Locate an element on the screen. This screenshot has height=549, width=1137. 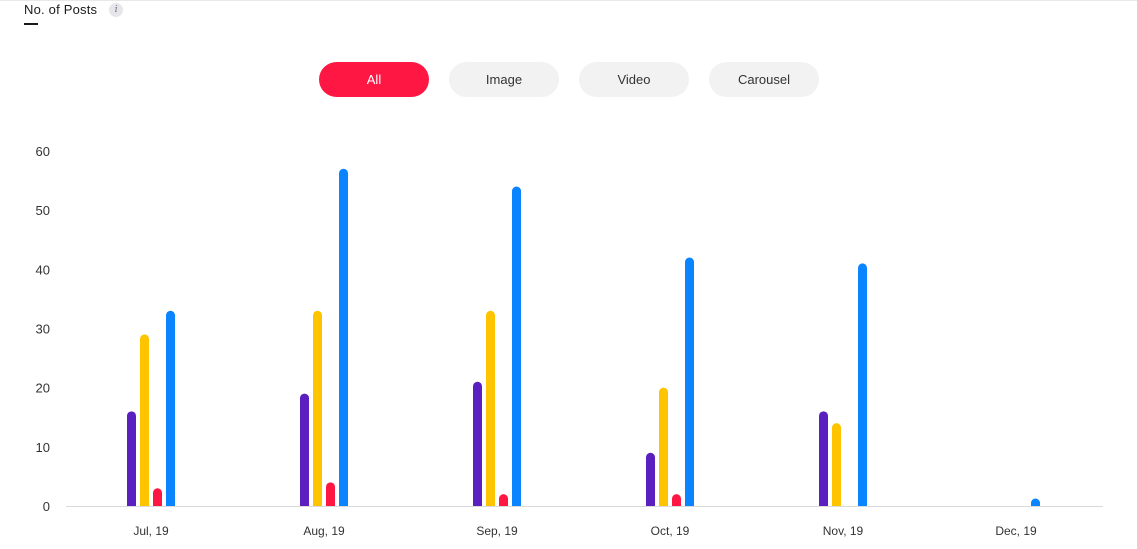
chart-header: No. of Posts i is located at coordinates (74, 9).